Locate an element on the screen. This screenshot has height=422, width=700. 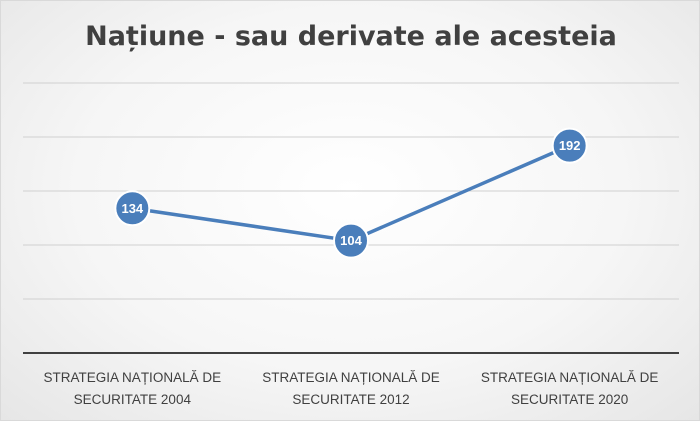
x-tick-label: STRATEGIA NAȚIONALĂ DE SECURITATE 2020 is located at coordinates (570, 388).